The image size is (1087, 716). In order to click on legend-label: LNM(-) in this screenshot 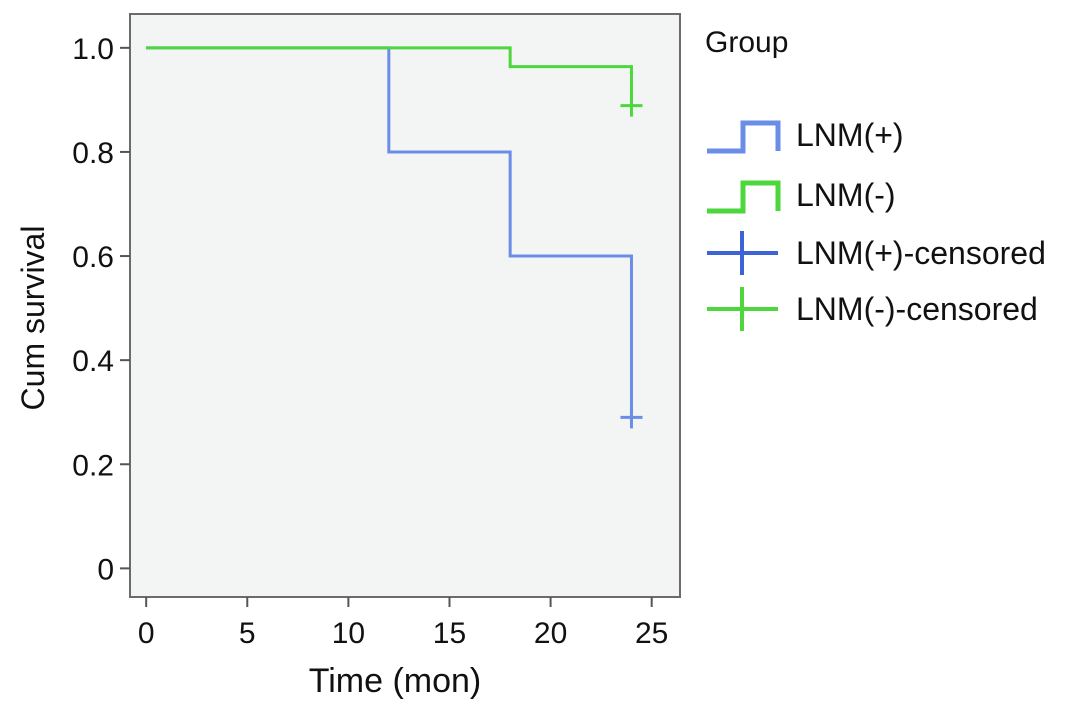, I will do `click(846, 195)`.